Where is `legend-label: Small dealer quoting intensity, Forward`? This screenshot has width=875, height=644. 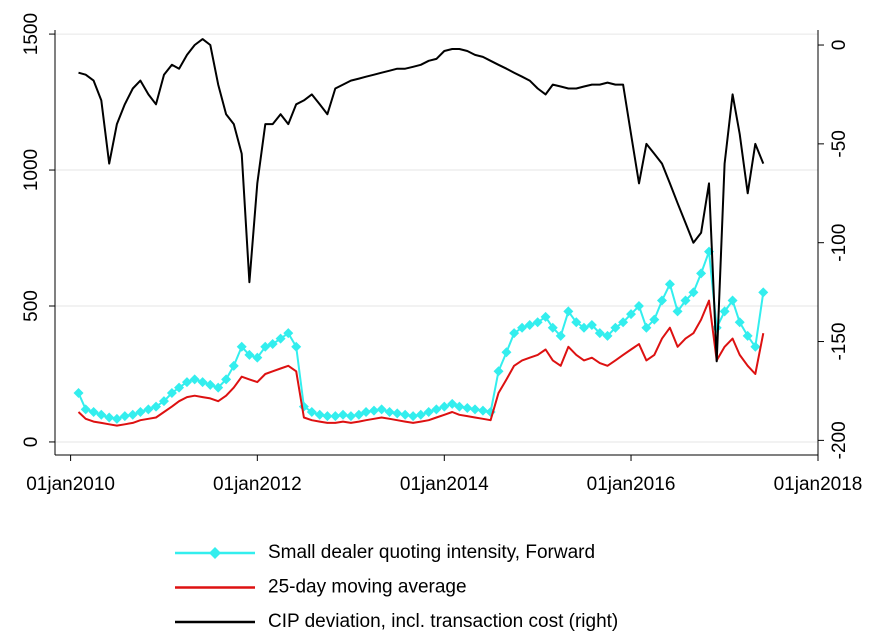 legend-label: Small dealer quoting intensity, Forward is located at coordinates (431, 552).